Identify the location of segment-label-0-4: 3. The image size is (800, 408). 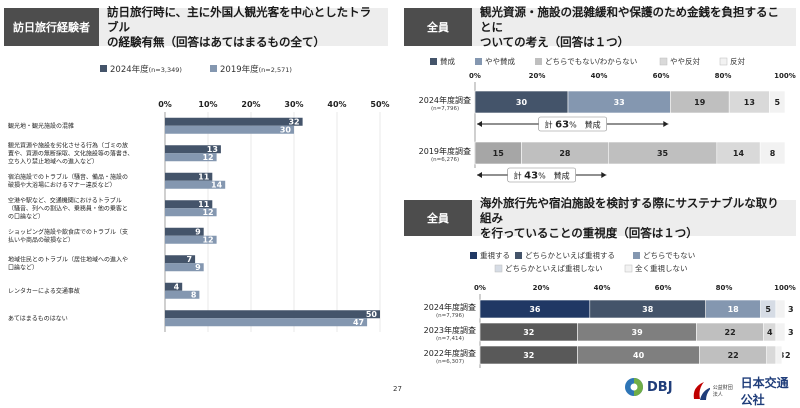
(791, 309).